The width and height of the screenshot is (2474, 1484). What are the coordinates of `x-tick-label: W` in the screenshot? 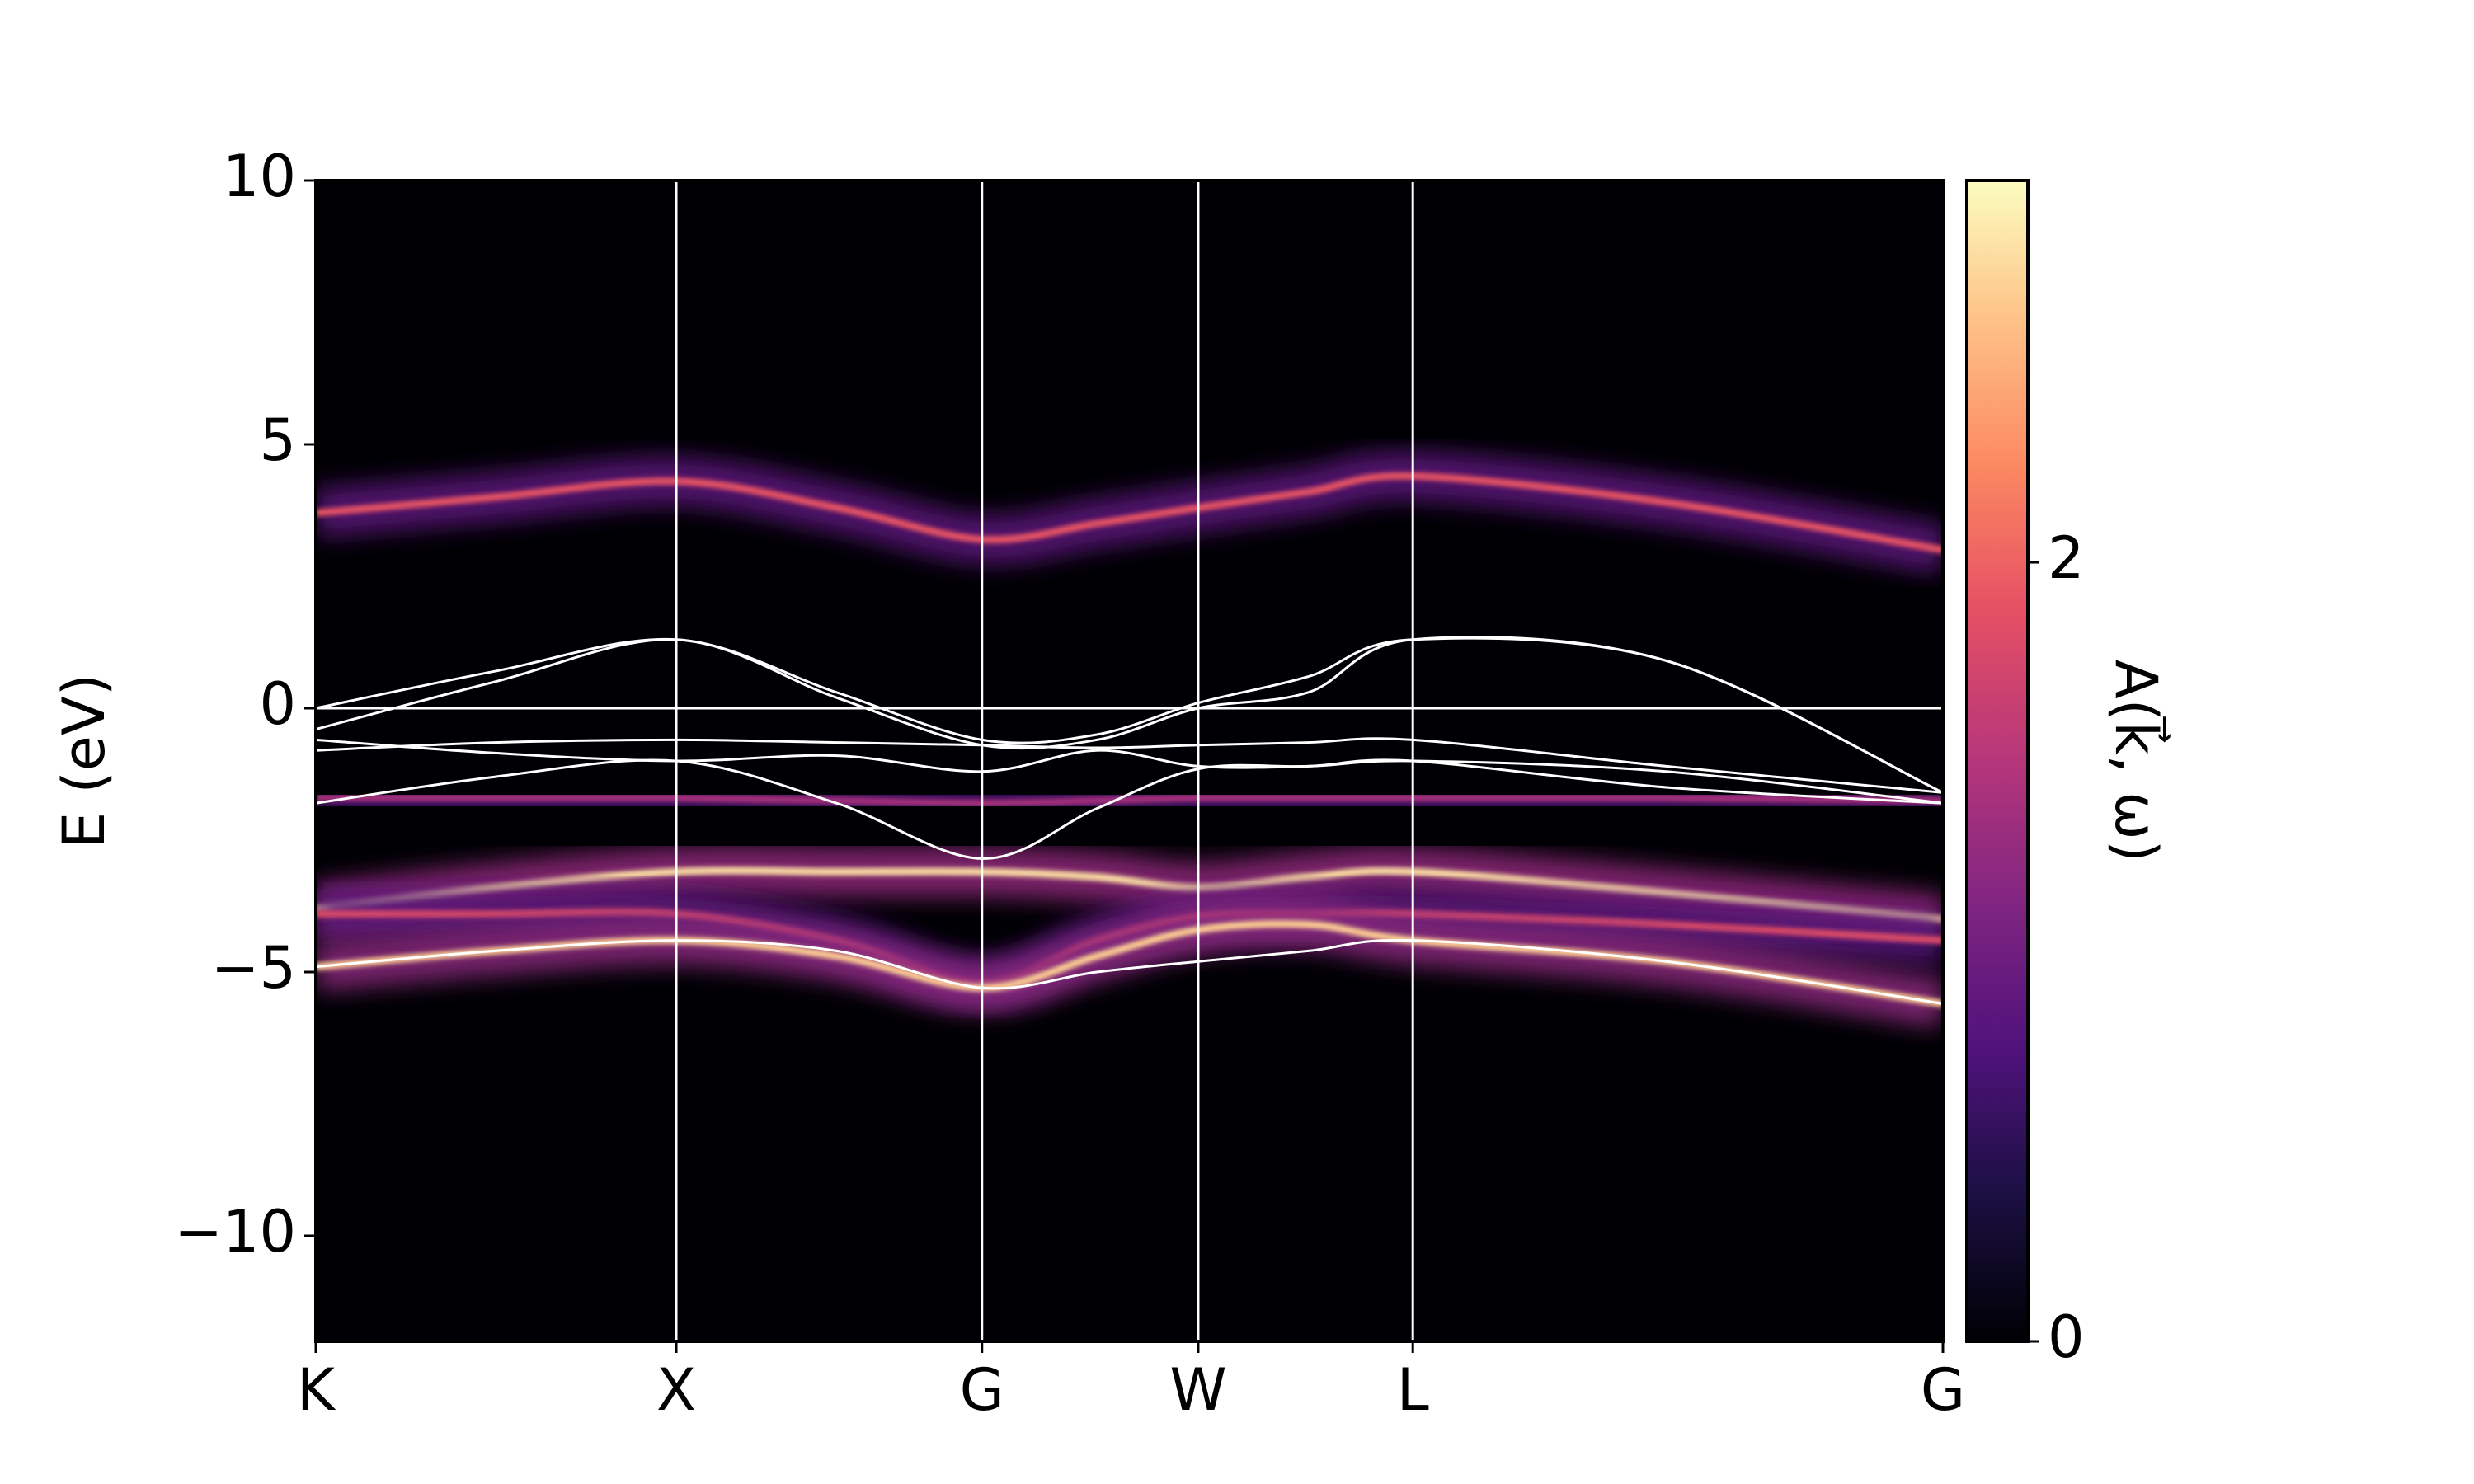 It's located at (1197, 1390).